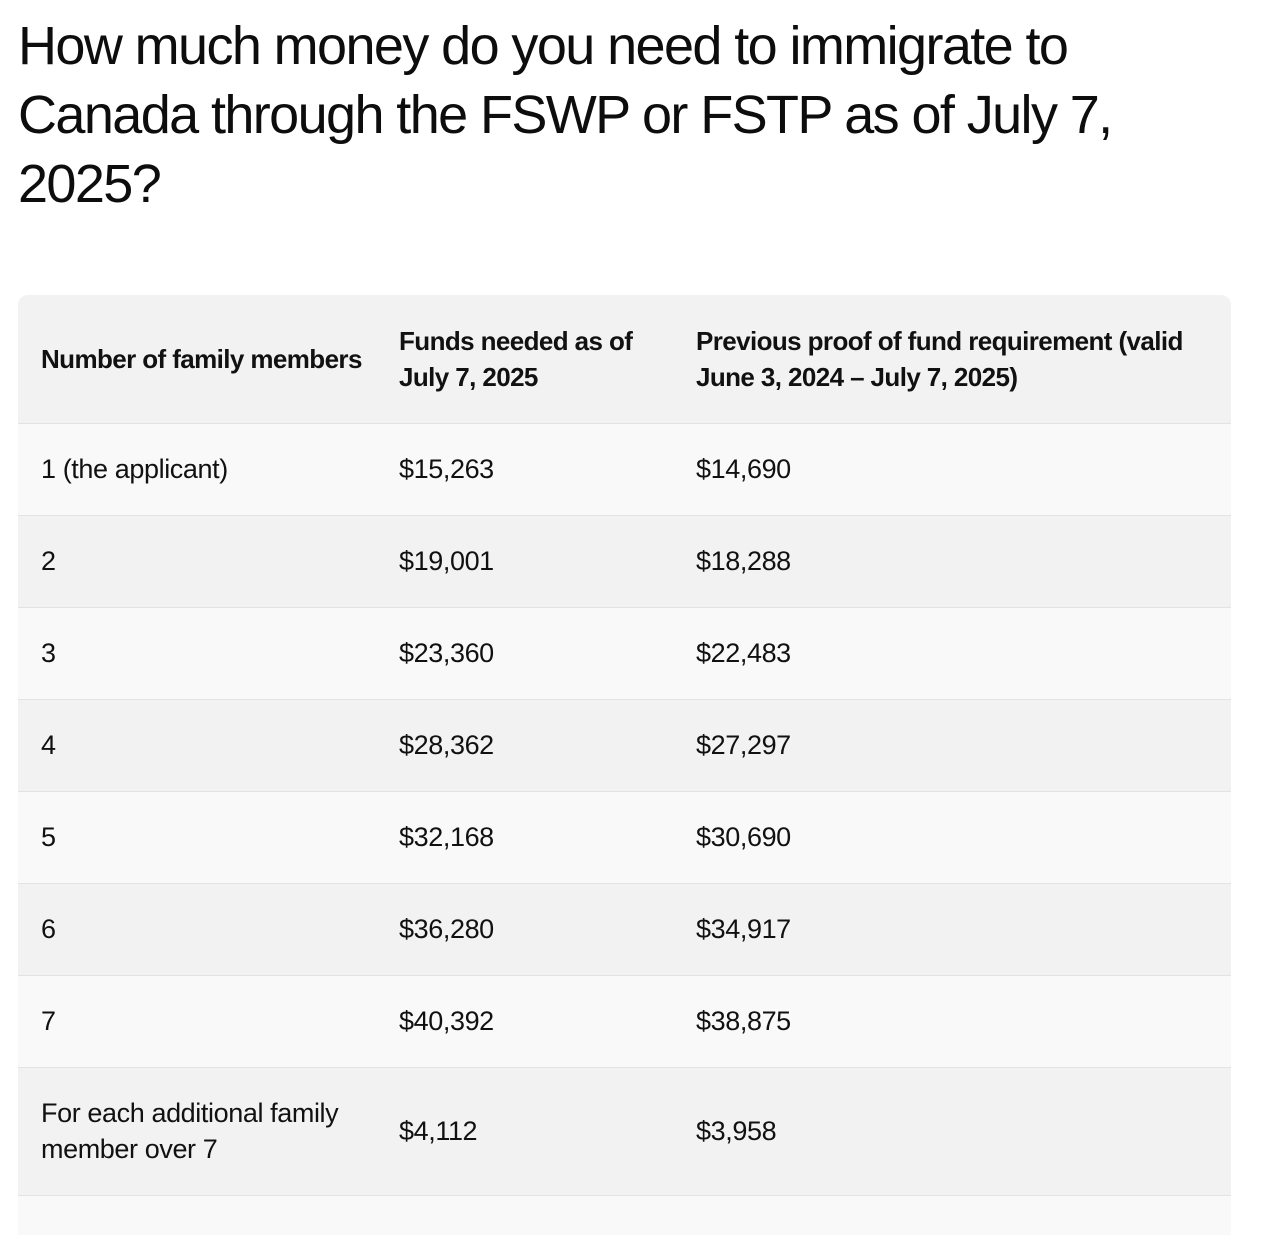 The height and width of the screenshot is (1255, 1266). I want to click on cell-funds-needed: $4,112, so click(525, 1131).